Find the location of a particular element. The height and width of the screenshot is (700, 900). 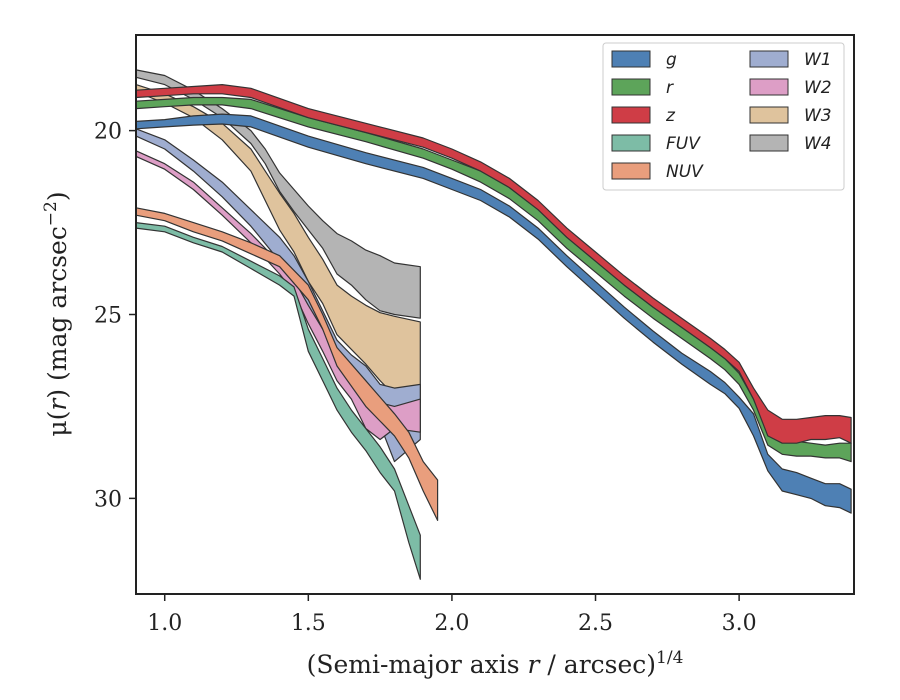

legend-entry-w1: W1 is located at coordinates (790, 60).